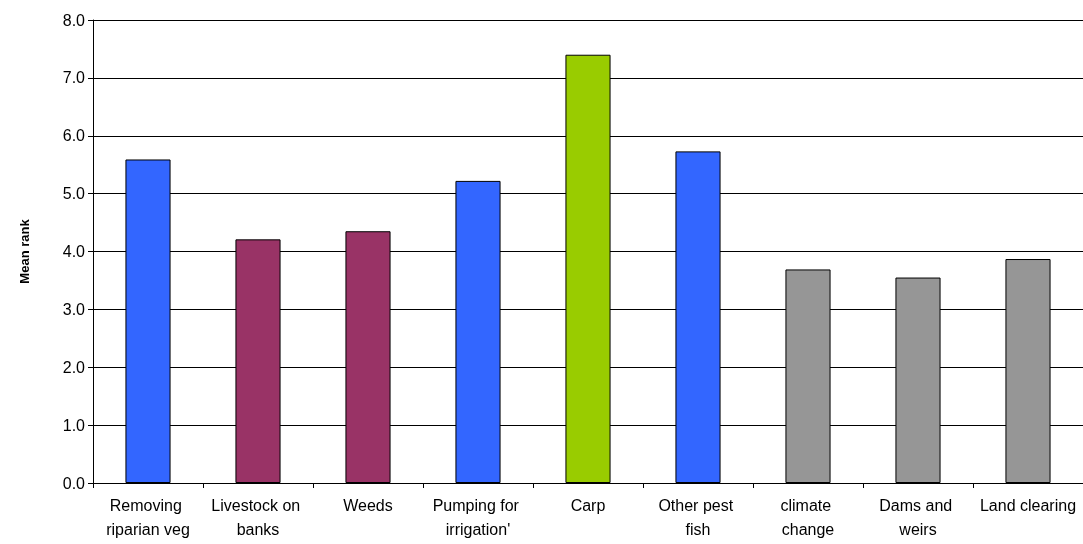 This screenshot has height=544, width=1083. Describe the element at coordinates (258, 517) in the screenshot. I see `x-tick-label: Livestock on banks` at that location.